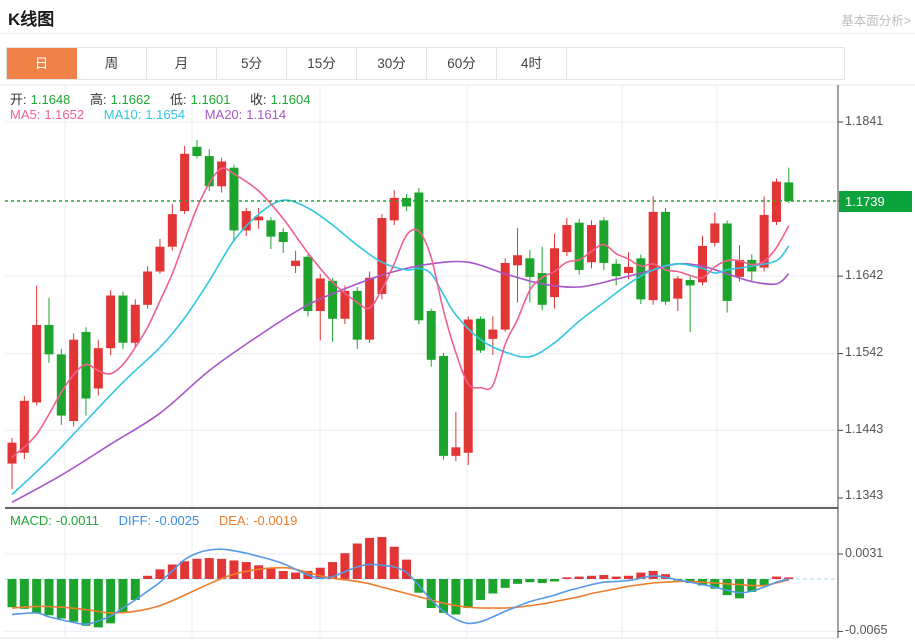  I want to click on tab-15min: 15分, so click(322, 63).